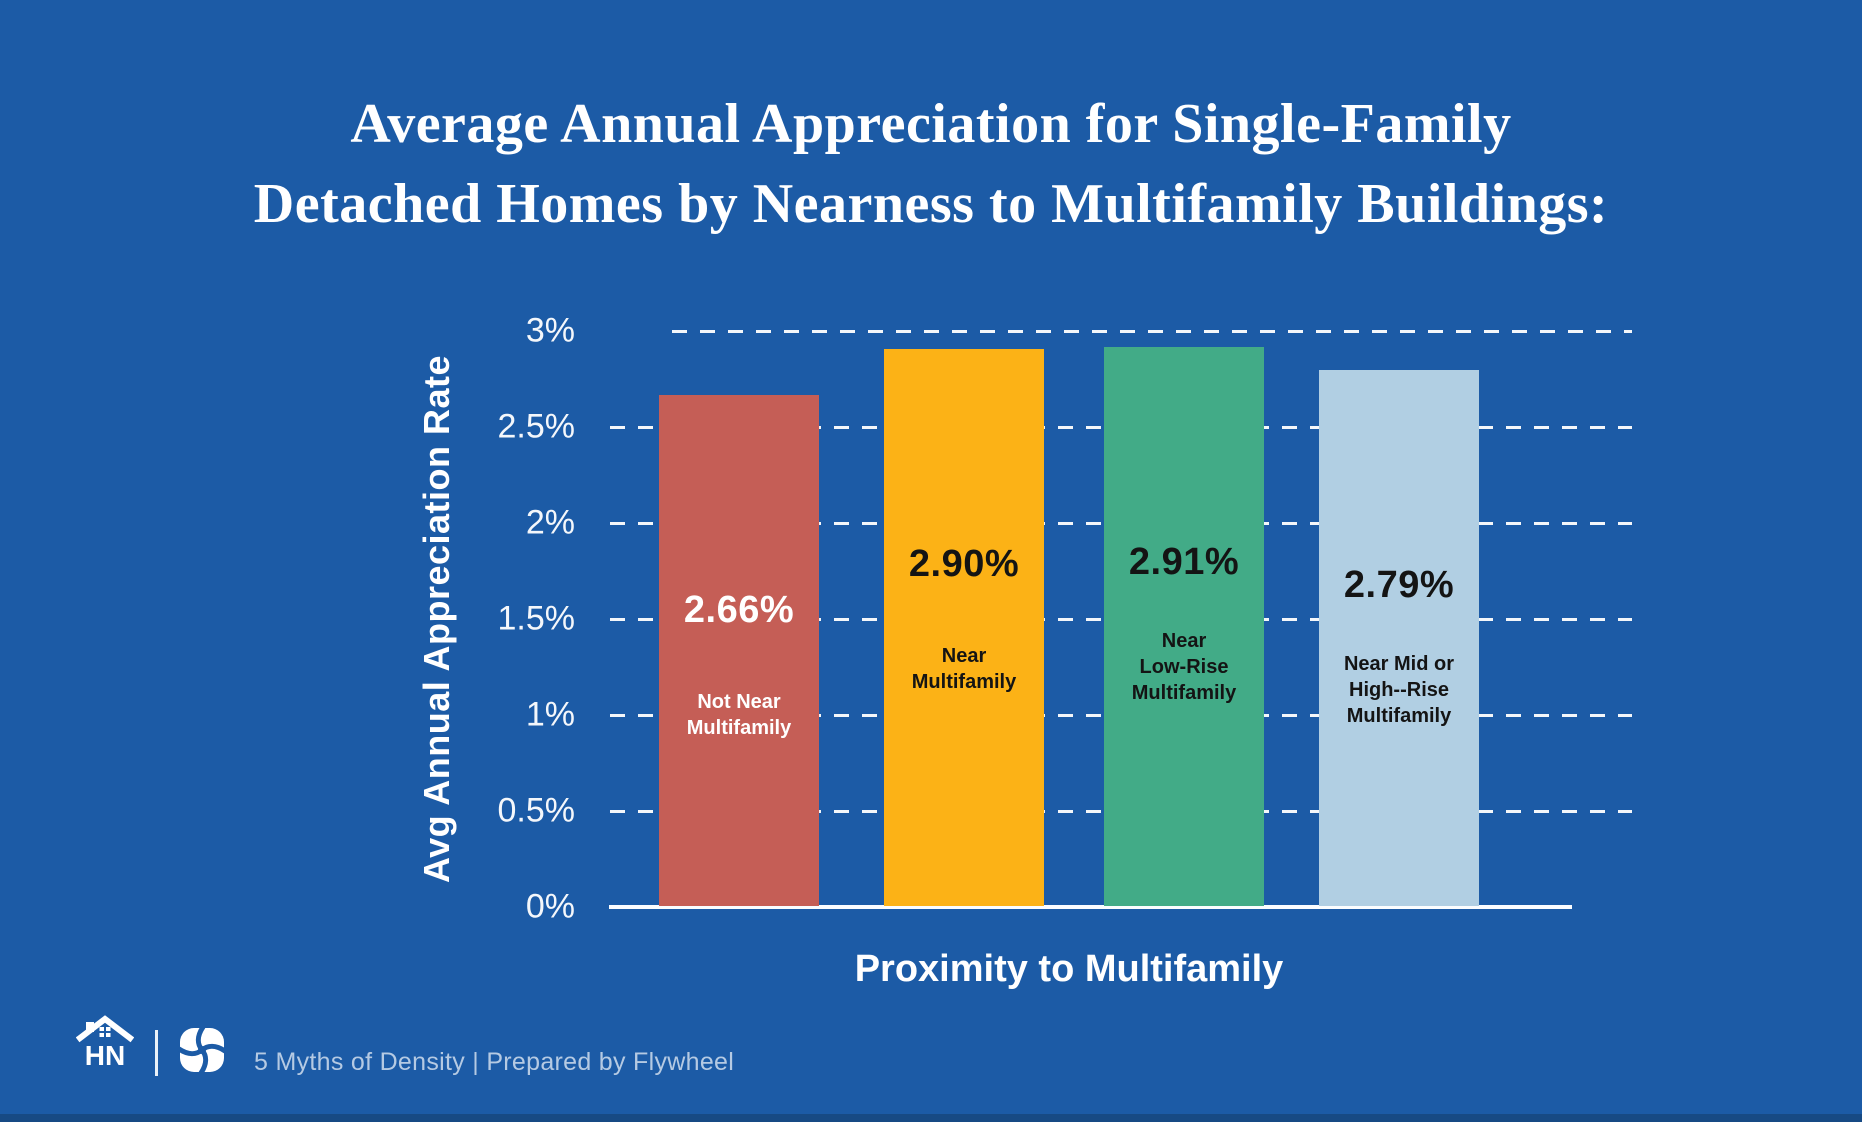 Image resolution: width=1862 pixels, height=1122 pixels. Describe the element at coordinates (1184, 626) in the screenshot. I see `bar-near-low-rise-multifamily: 2.91% Near Low-Rise Multifamily` at that location.